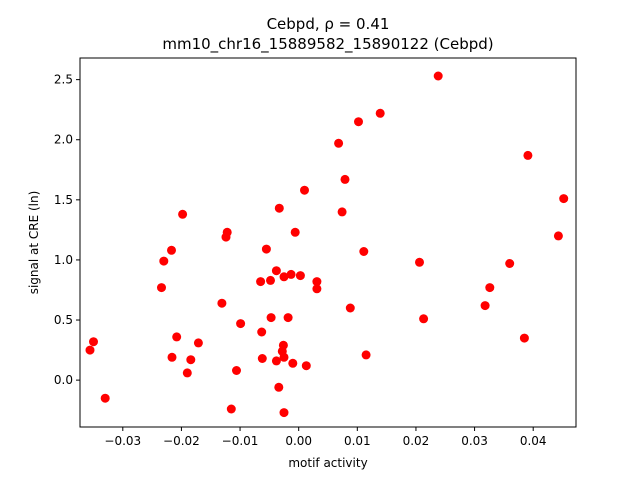 The image size is (640, 480). Describe the element at coordinates (357, 441) in the screenshot. I see `x-tick-label: 0.01` at that location.